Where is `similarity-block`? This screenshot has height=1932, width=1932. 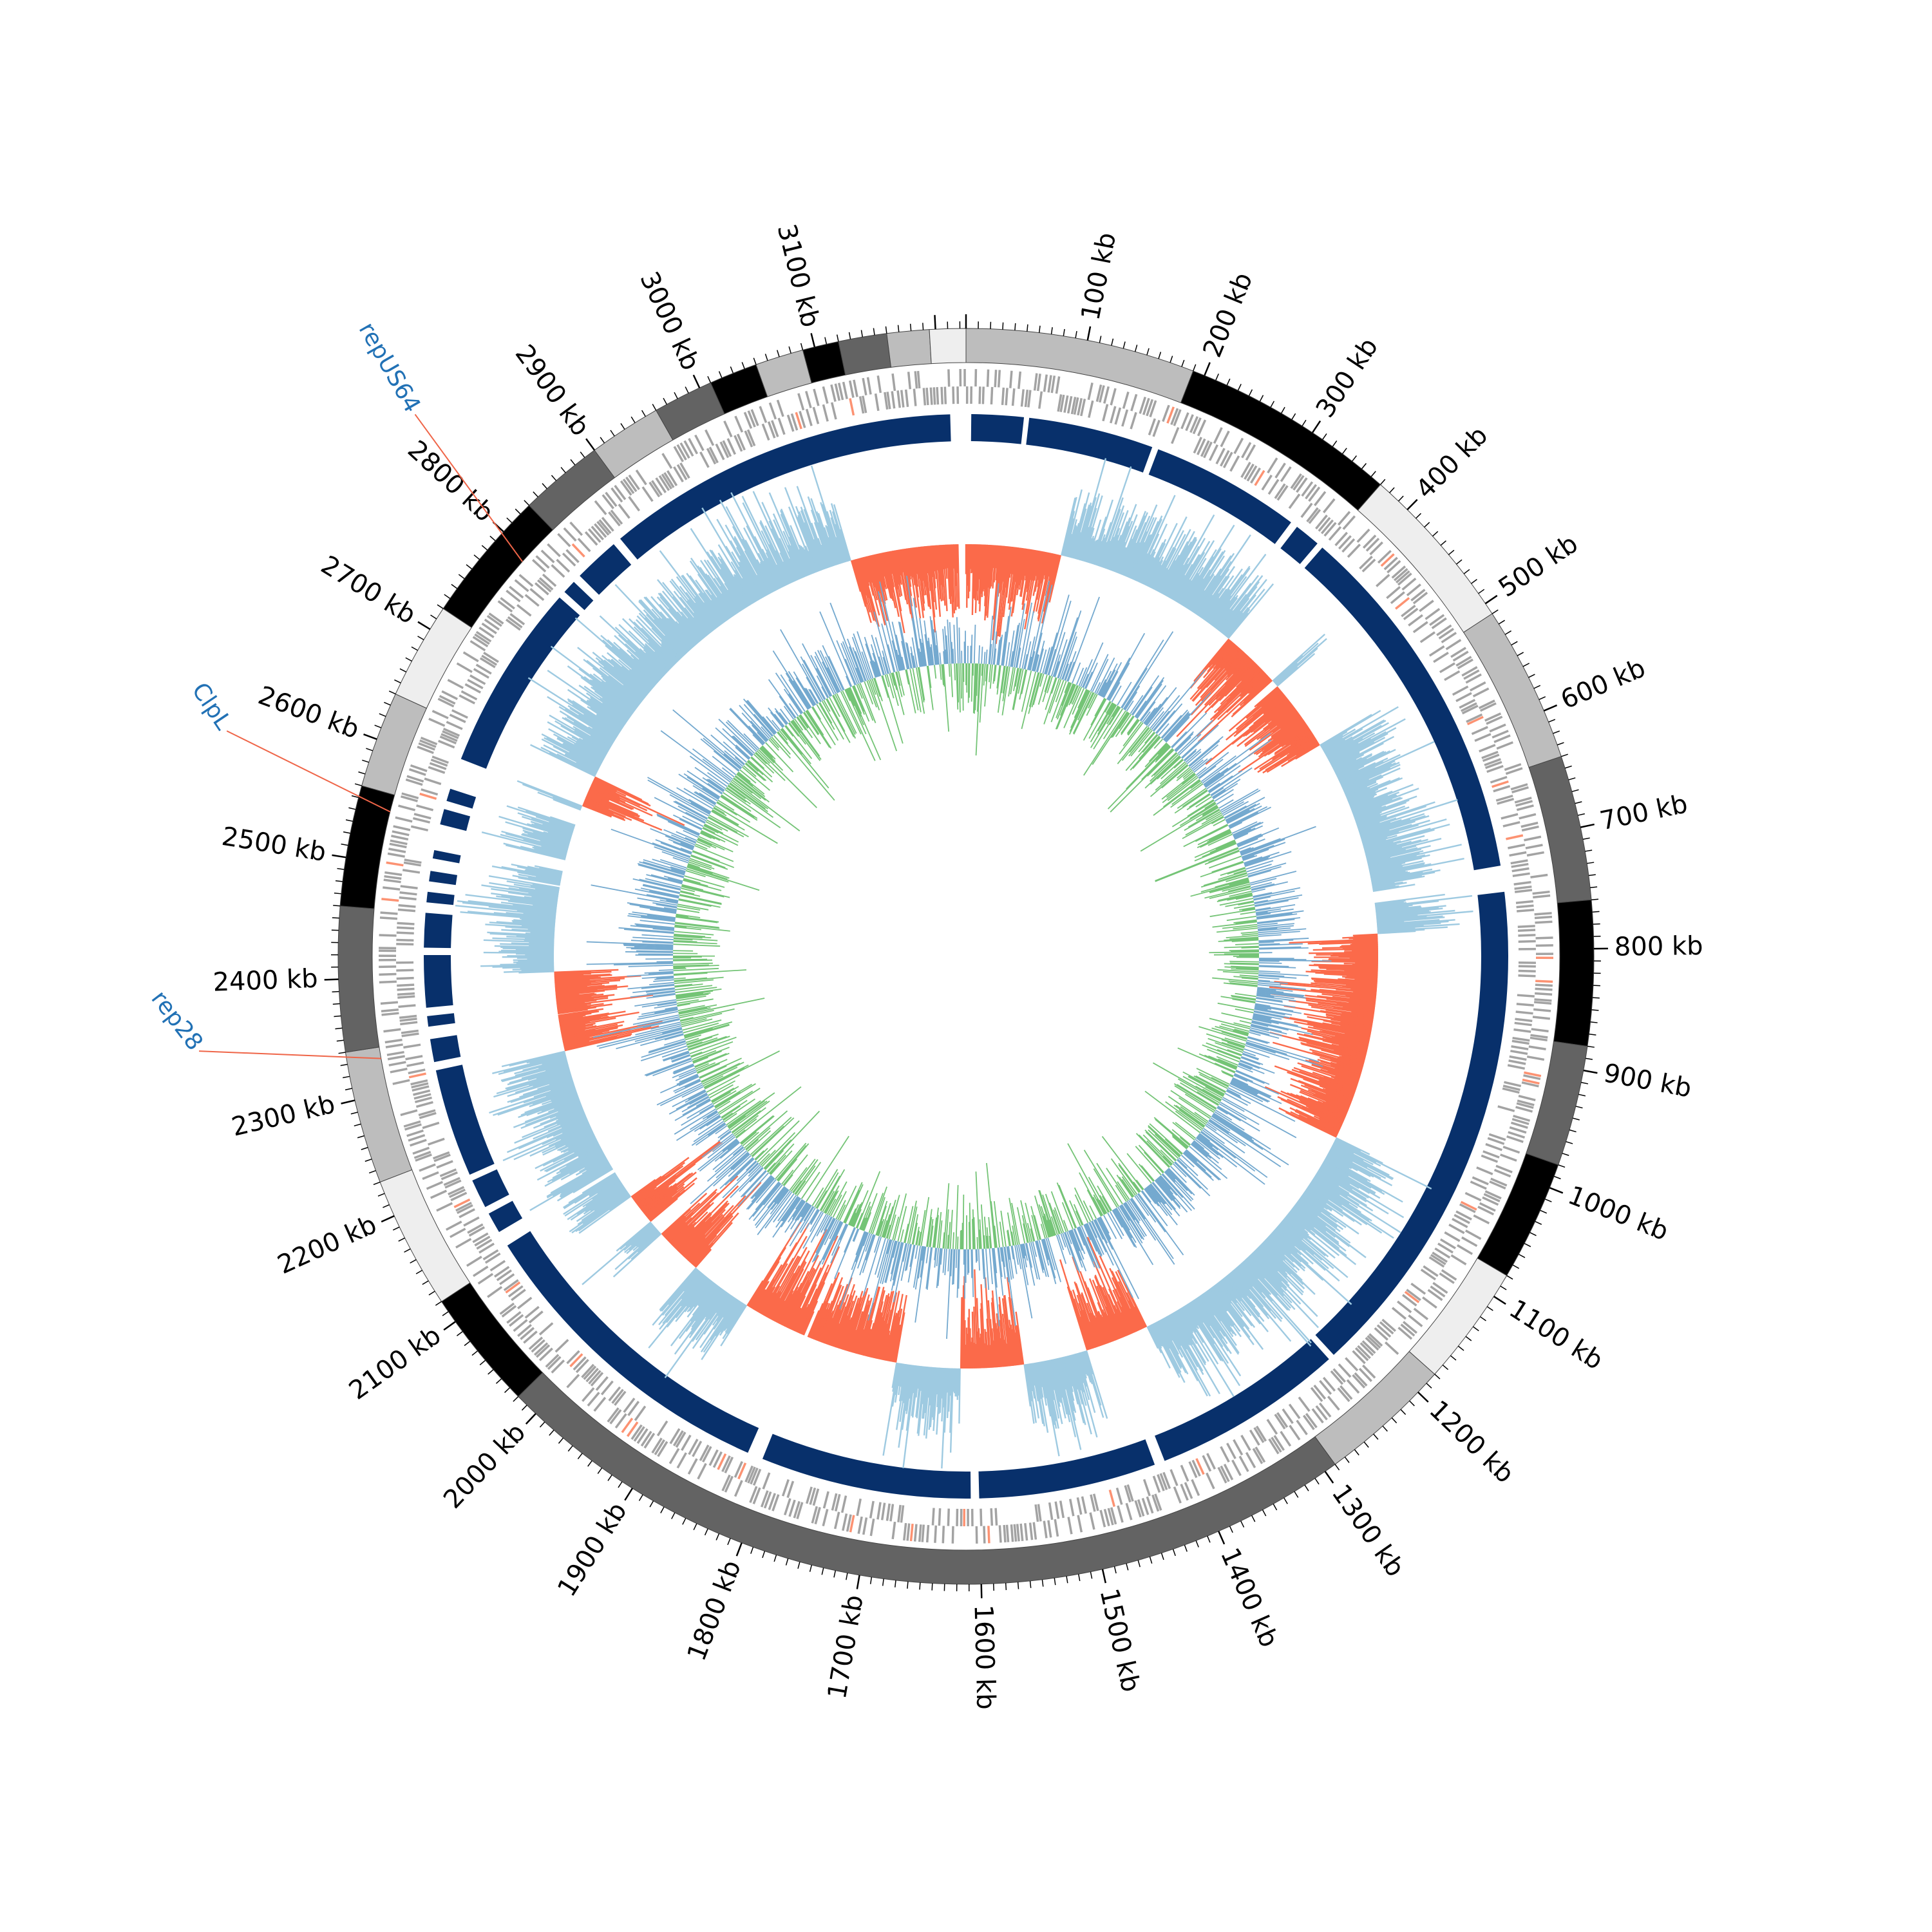
similarity-block is located at coordinates (606, 570).